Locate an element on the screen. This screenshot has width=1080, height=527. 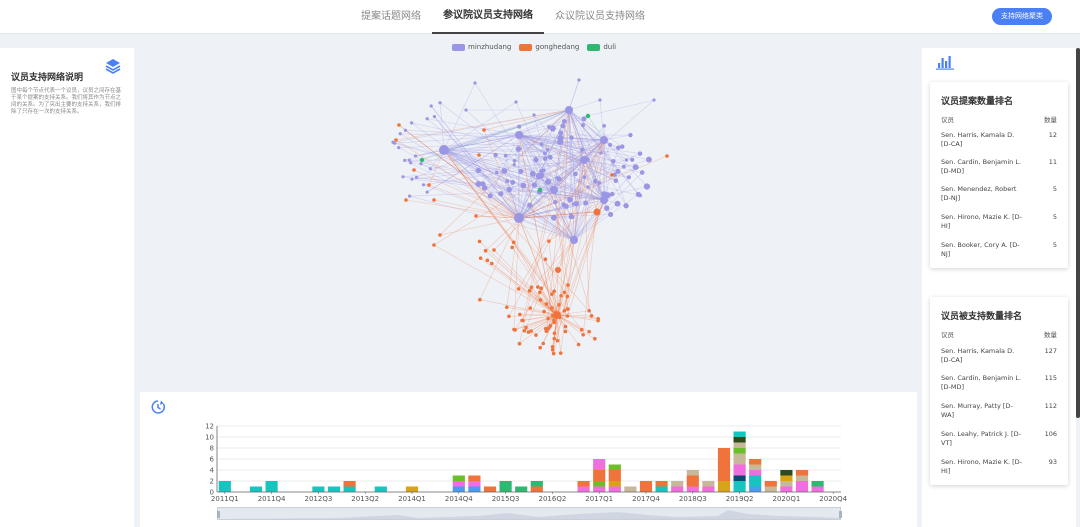
timeline-zoom-slider is located at coordinates (529, 513).